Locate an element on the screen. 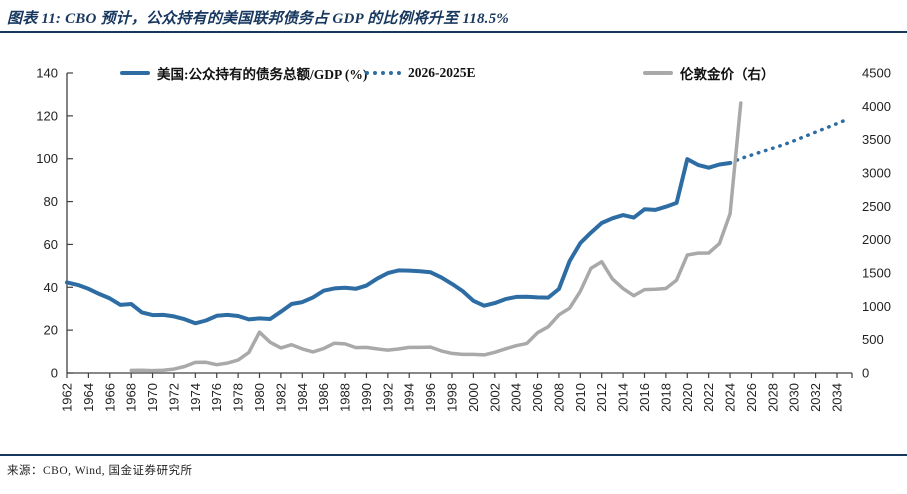  y-right-tick-label: 4500 is located at coordinates (876, 73).